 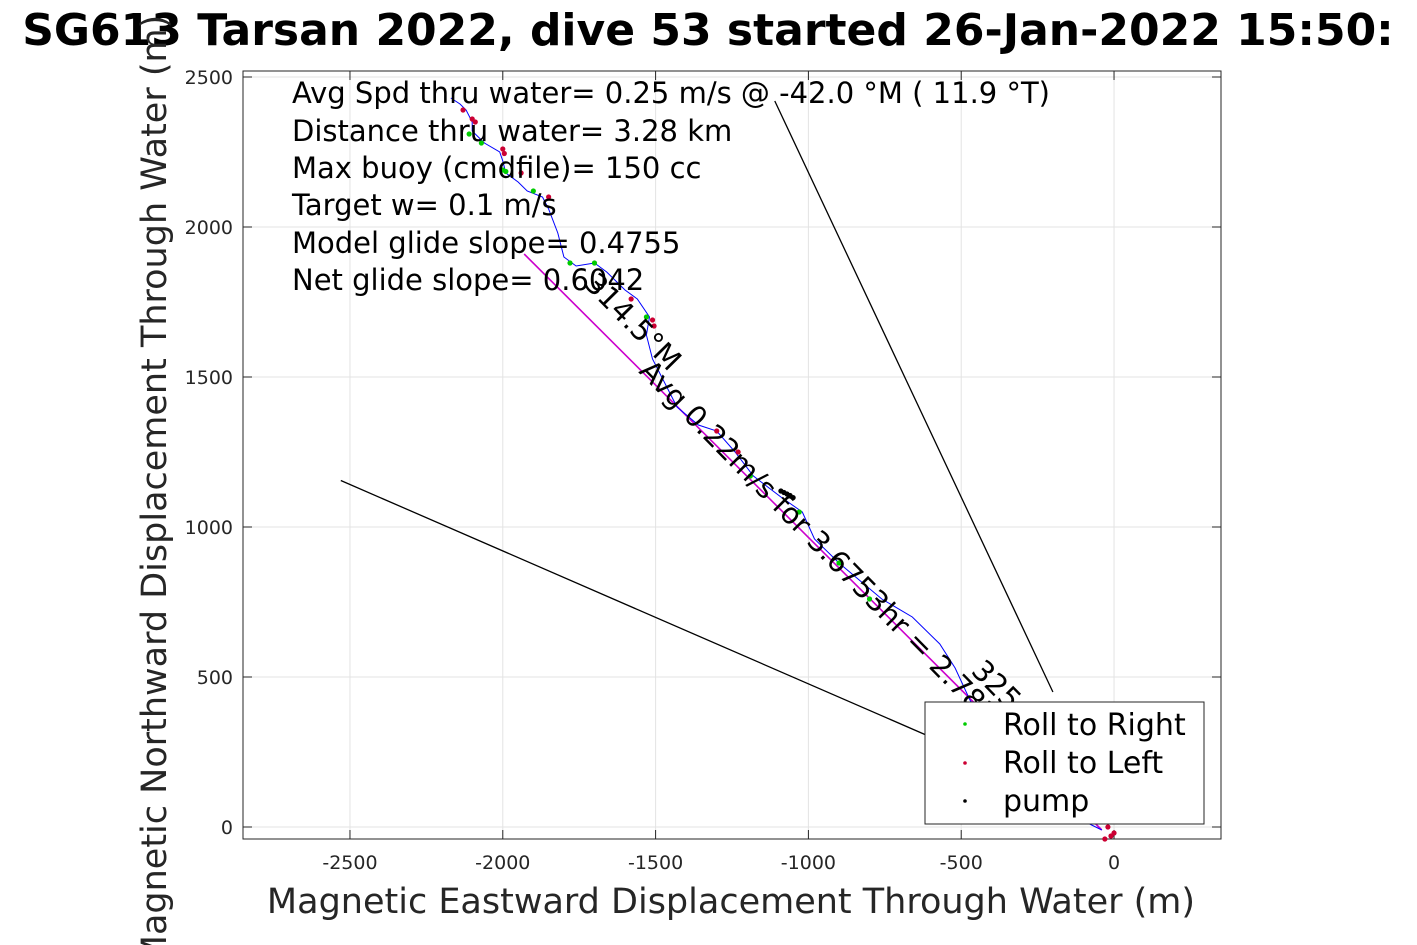 I want to click on legend: Roll to Right Roll to Left pump, so click(x=1064, y=763).